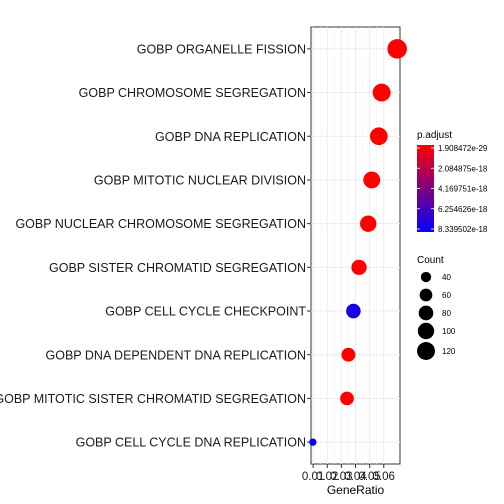 The image size is (504, 504). What do you see at coordinates (313, 477) in the screenshot?
I see `x-tick-label: 0.01` at bounding box center [313, 477].